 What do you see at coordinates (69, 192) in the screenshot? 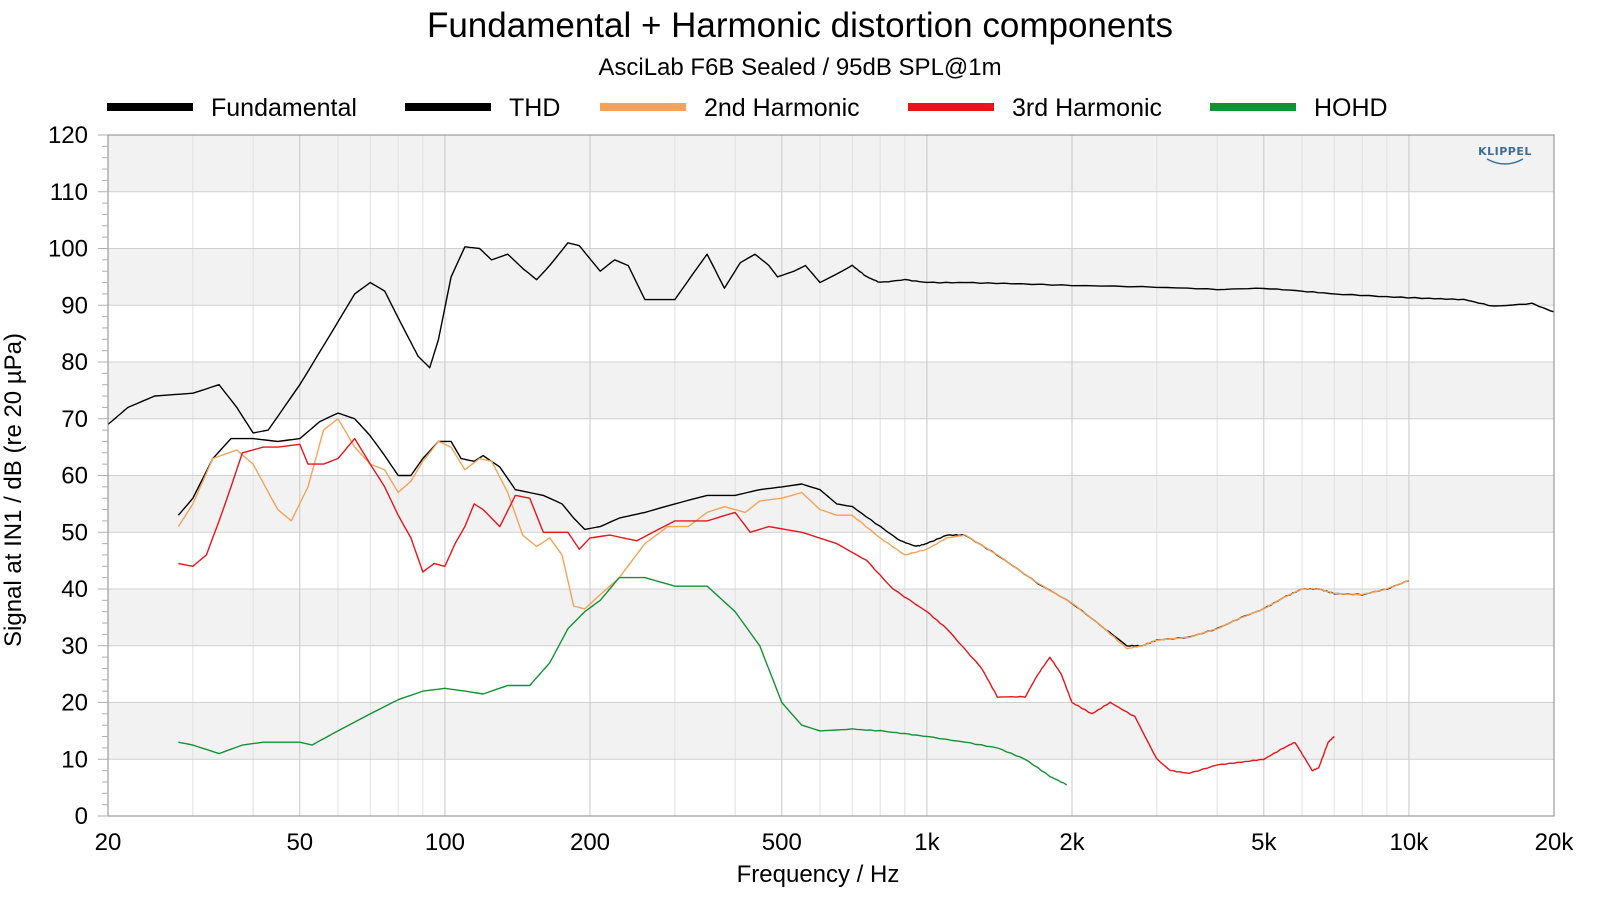
I see `y-tick-label: 110` at bounding box center [69, 192].